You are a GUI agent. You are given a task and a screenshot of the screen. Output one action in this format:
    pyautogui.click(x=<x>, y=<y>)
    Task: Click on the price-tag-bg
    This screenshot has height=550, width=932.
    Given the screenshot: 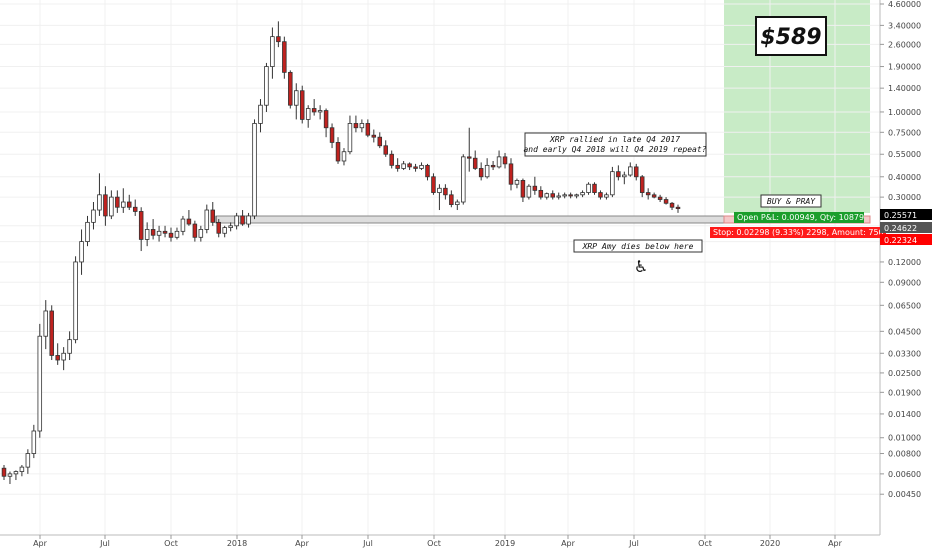 What is the action you would take?
    pyautogui.click(x=906, y=227)
    